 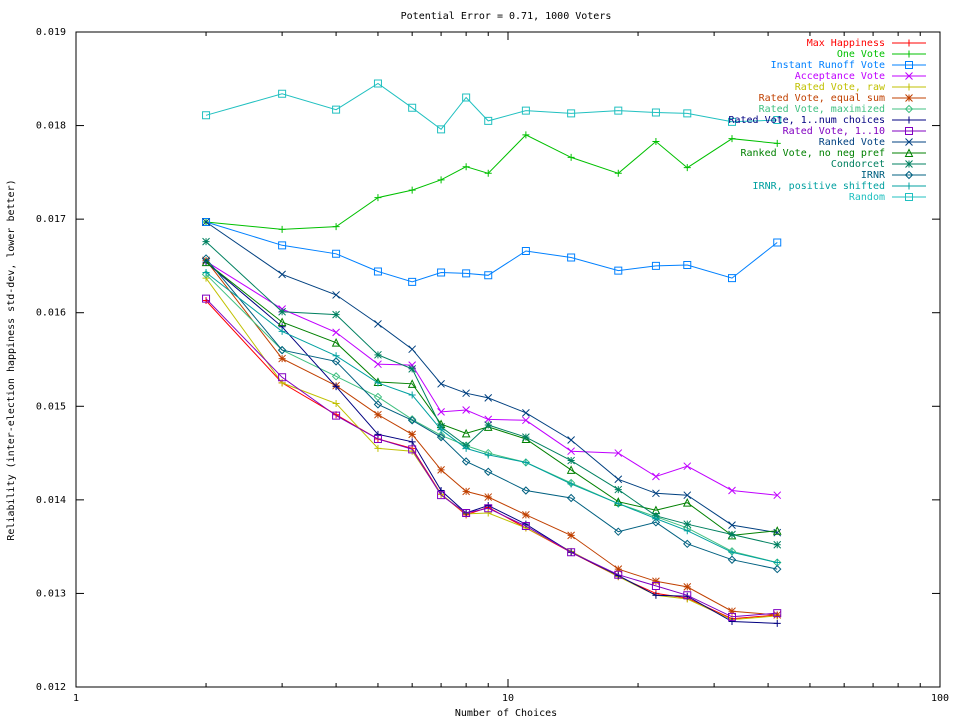 What do you see at coordinates (51, 219) in the screenshot?
I see `y-tick-label: 0.017` at bounding box center [51, 219].